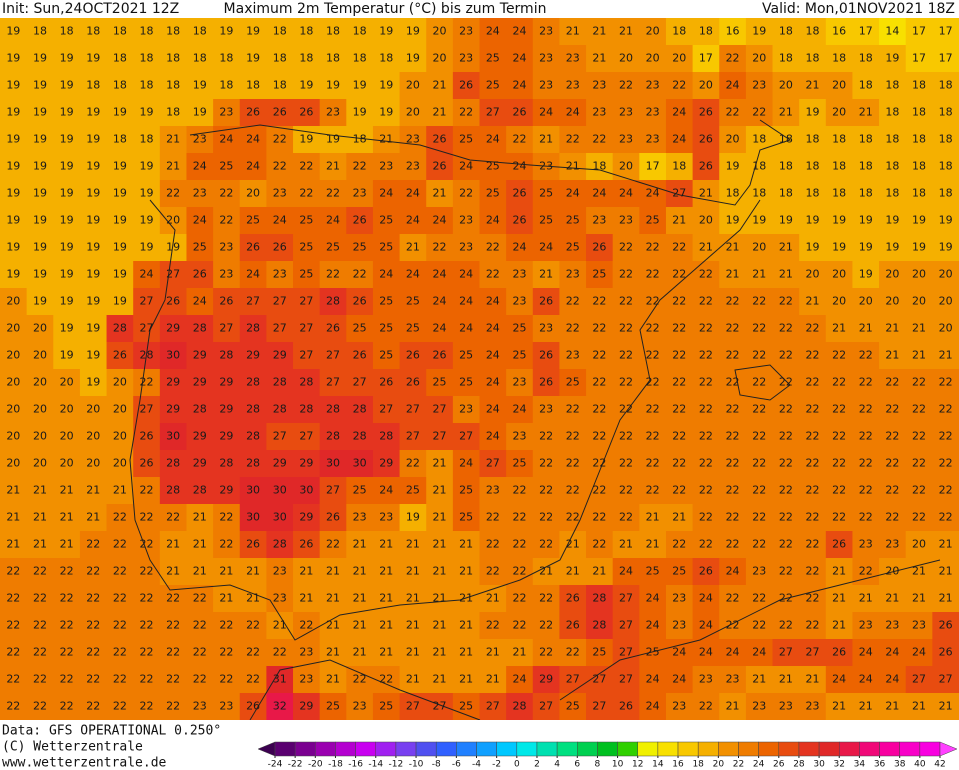  Describe the element at coordinates (200, 247) in the screenshot. I see `temperature-value: 25` at that location.